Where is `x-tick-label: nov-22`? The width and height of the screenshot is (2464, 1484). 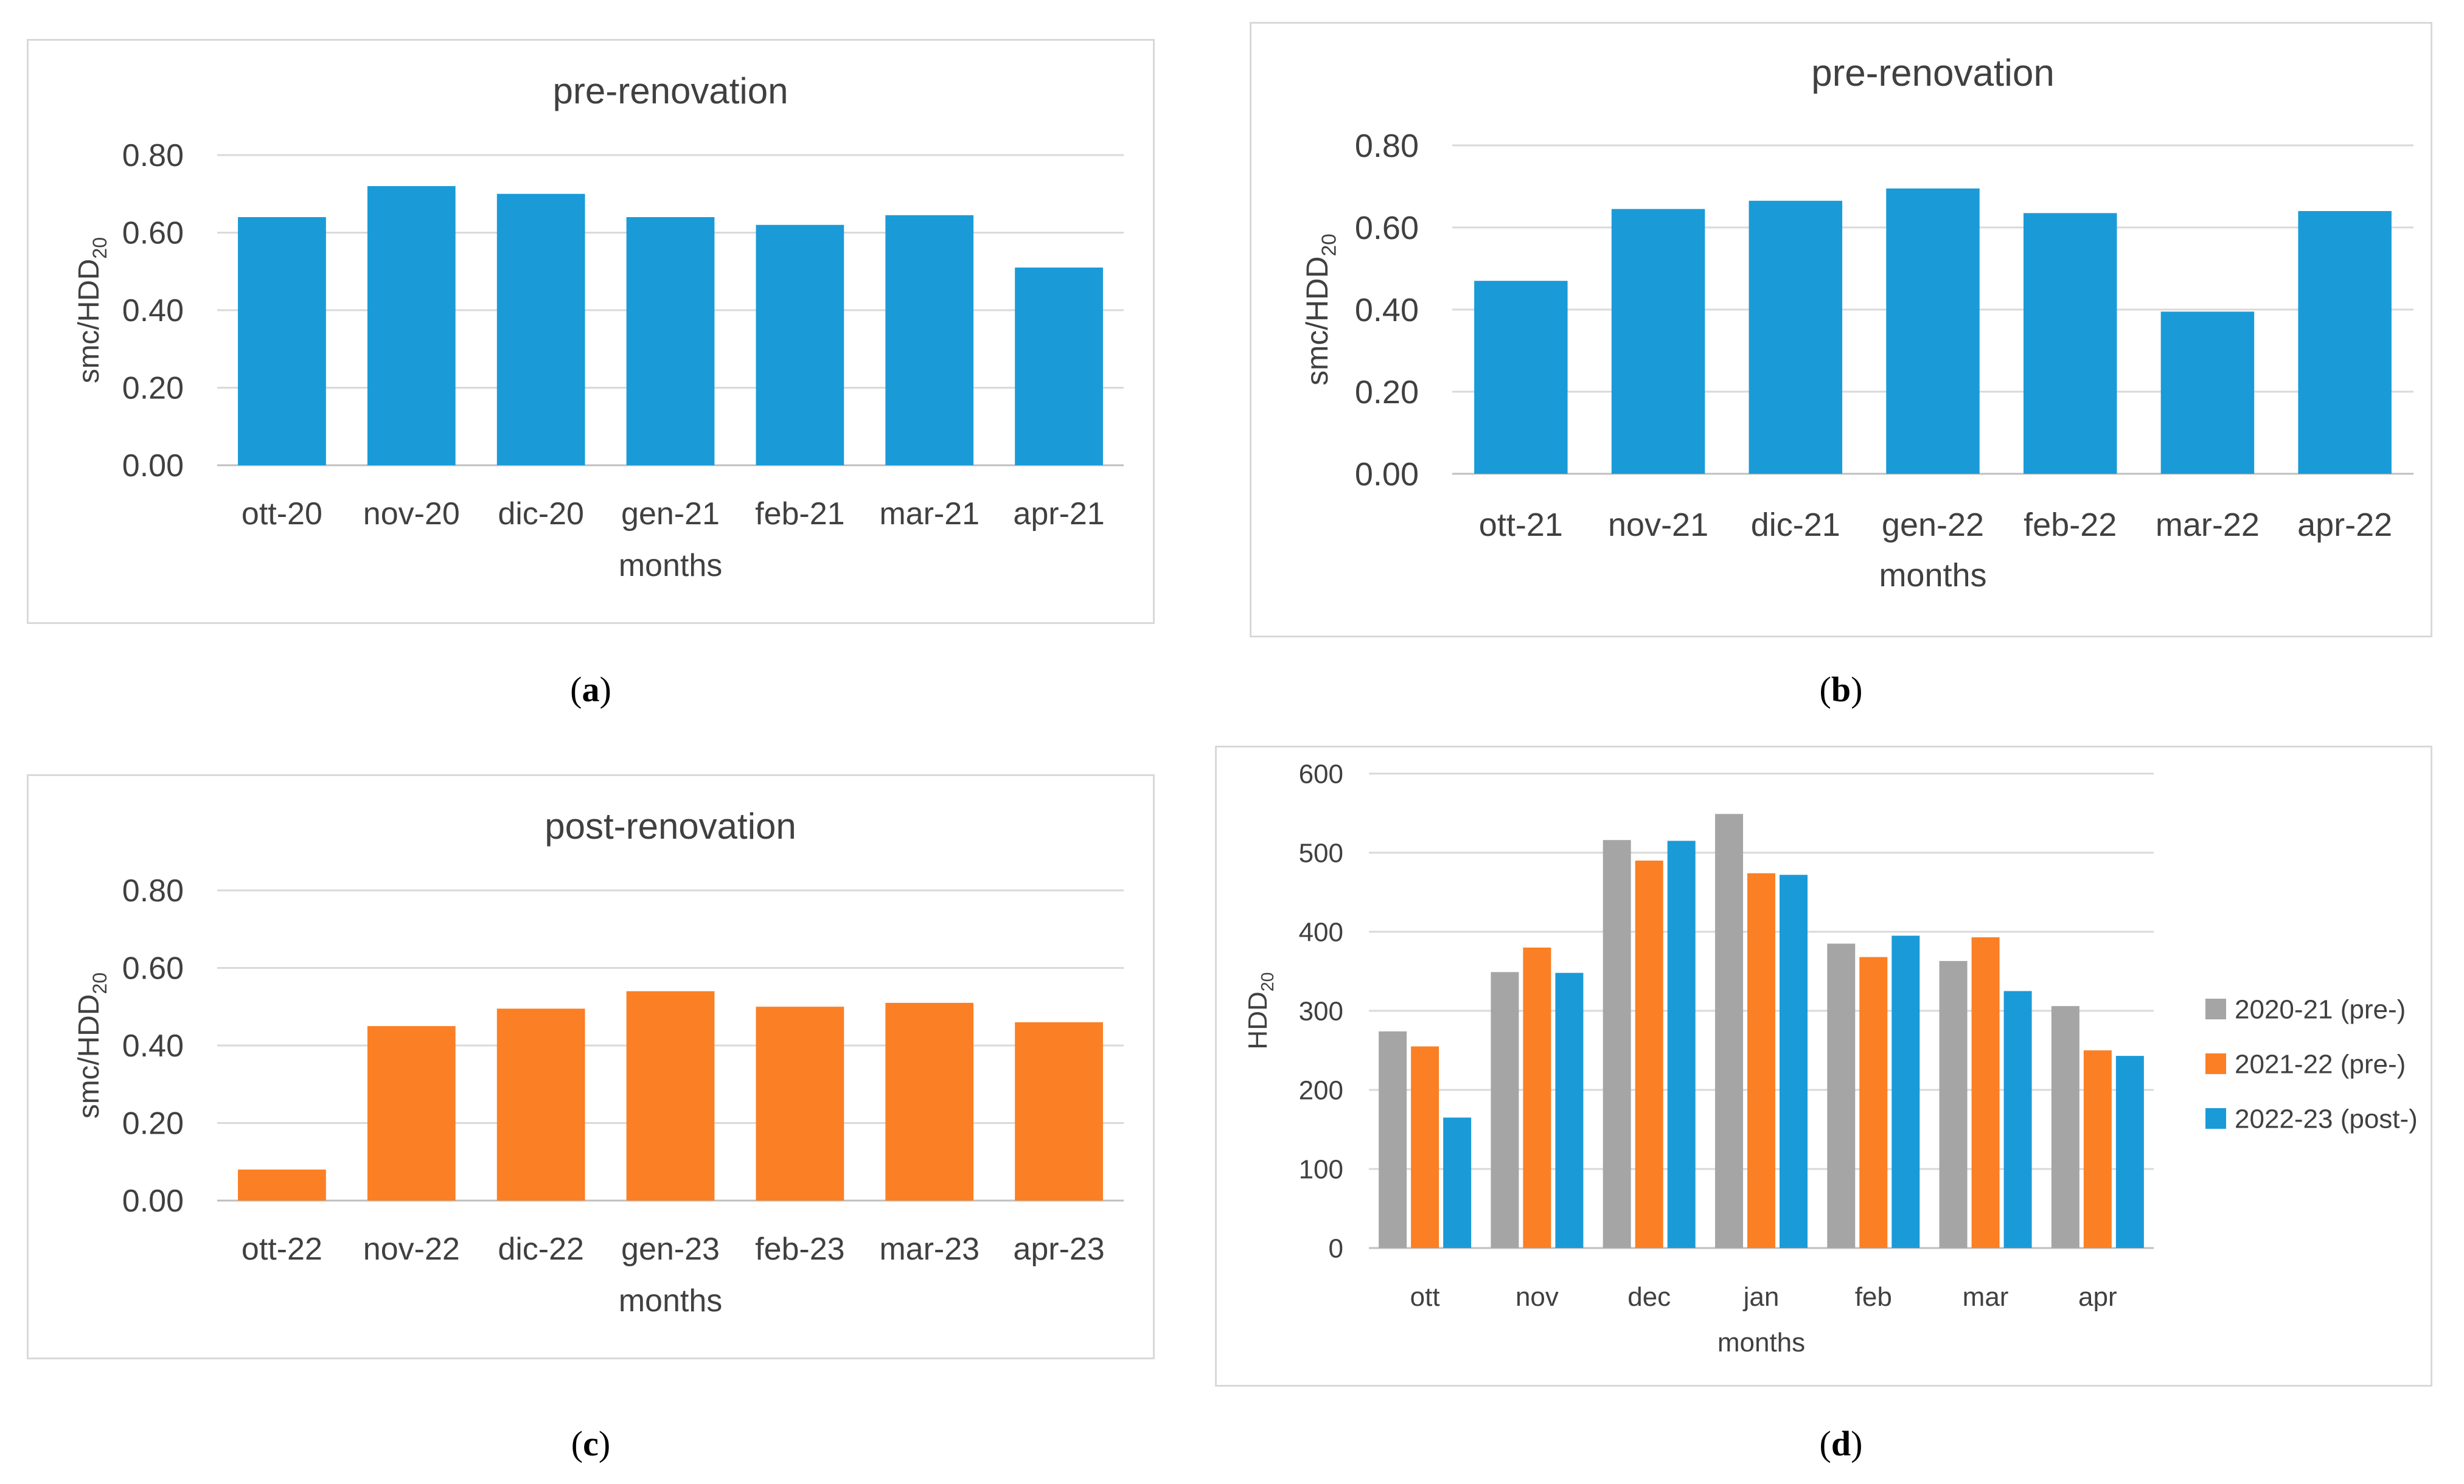 x-tick-label: nov-22 is located at coordinates (412, 1249).